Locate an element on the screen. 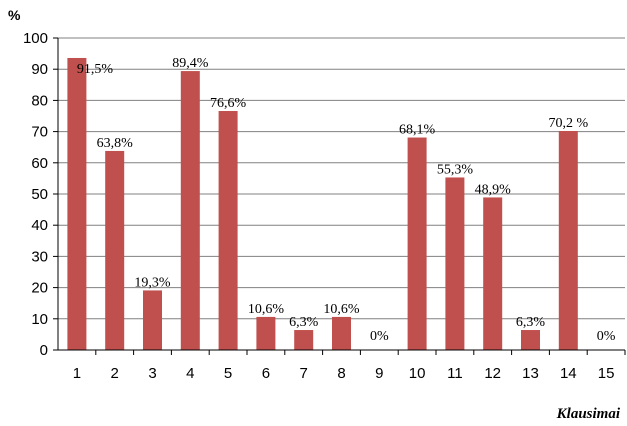  x-tick-label: 2 is located at coordinates (115, 373).